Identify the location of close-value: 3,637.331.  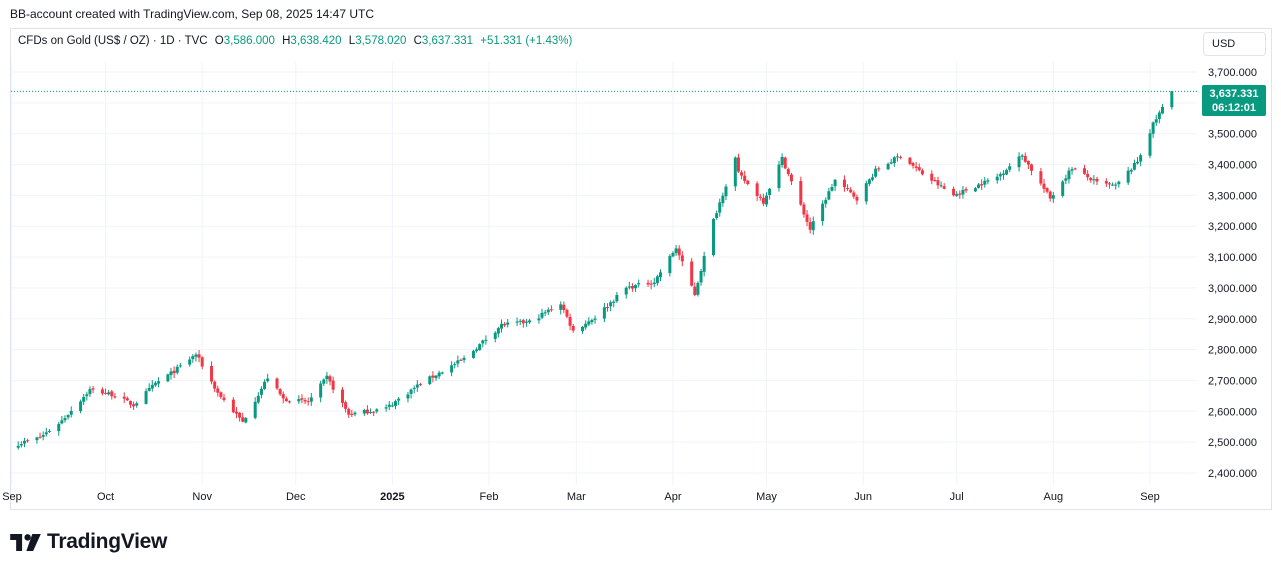
(447, 41).